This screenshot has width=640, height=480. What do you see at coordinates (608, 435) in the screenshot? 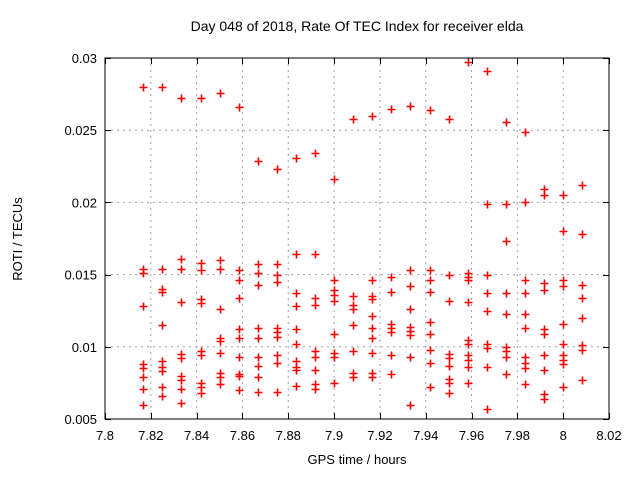
I see `x-tick-label: 8.02` at bounding box center [608, 435].